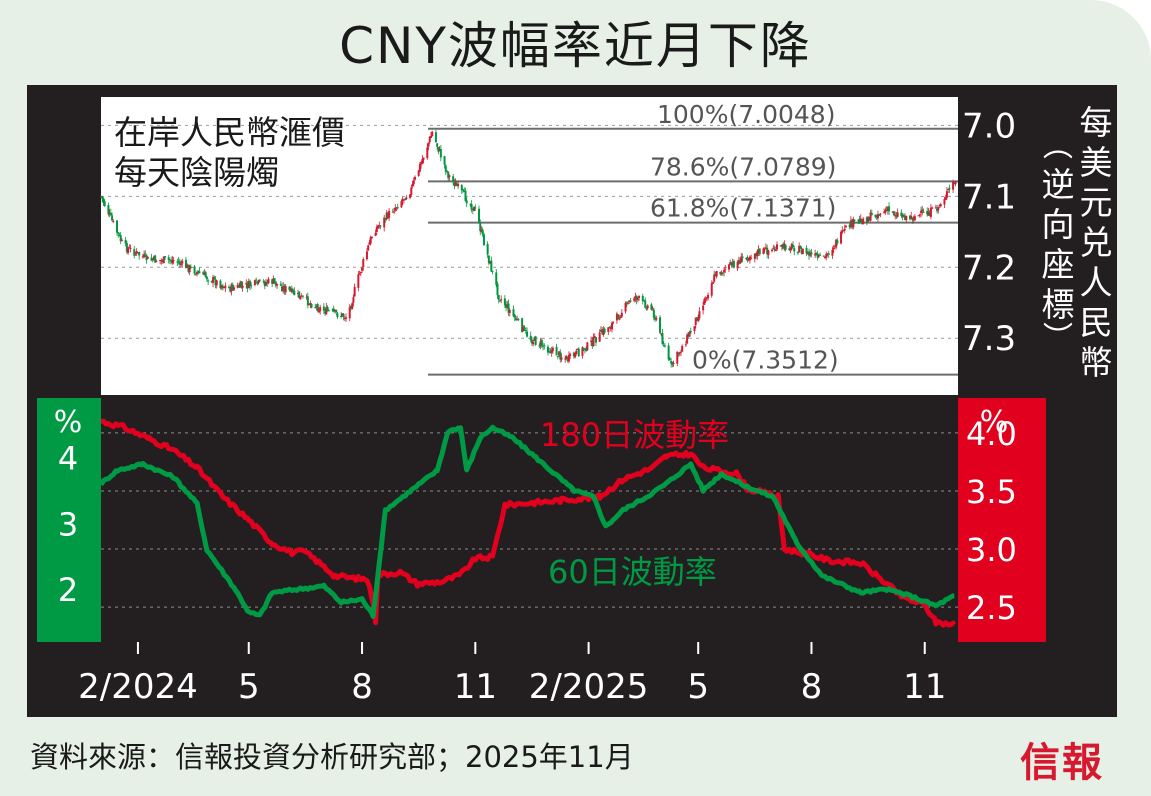 This screenshot has width=1151, height=796. What do you see at coordinates (1058, 146) in the screenshot?
I see `axis-label-paren: ︵` at bounding box center [1058, 146].